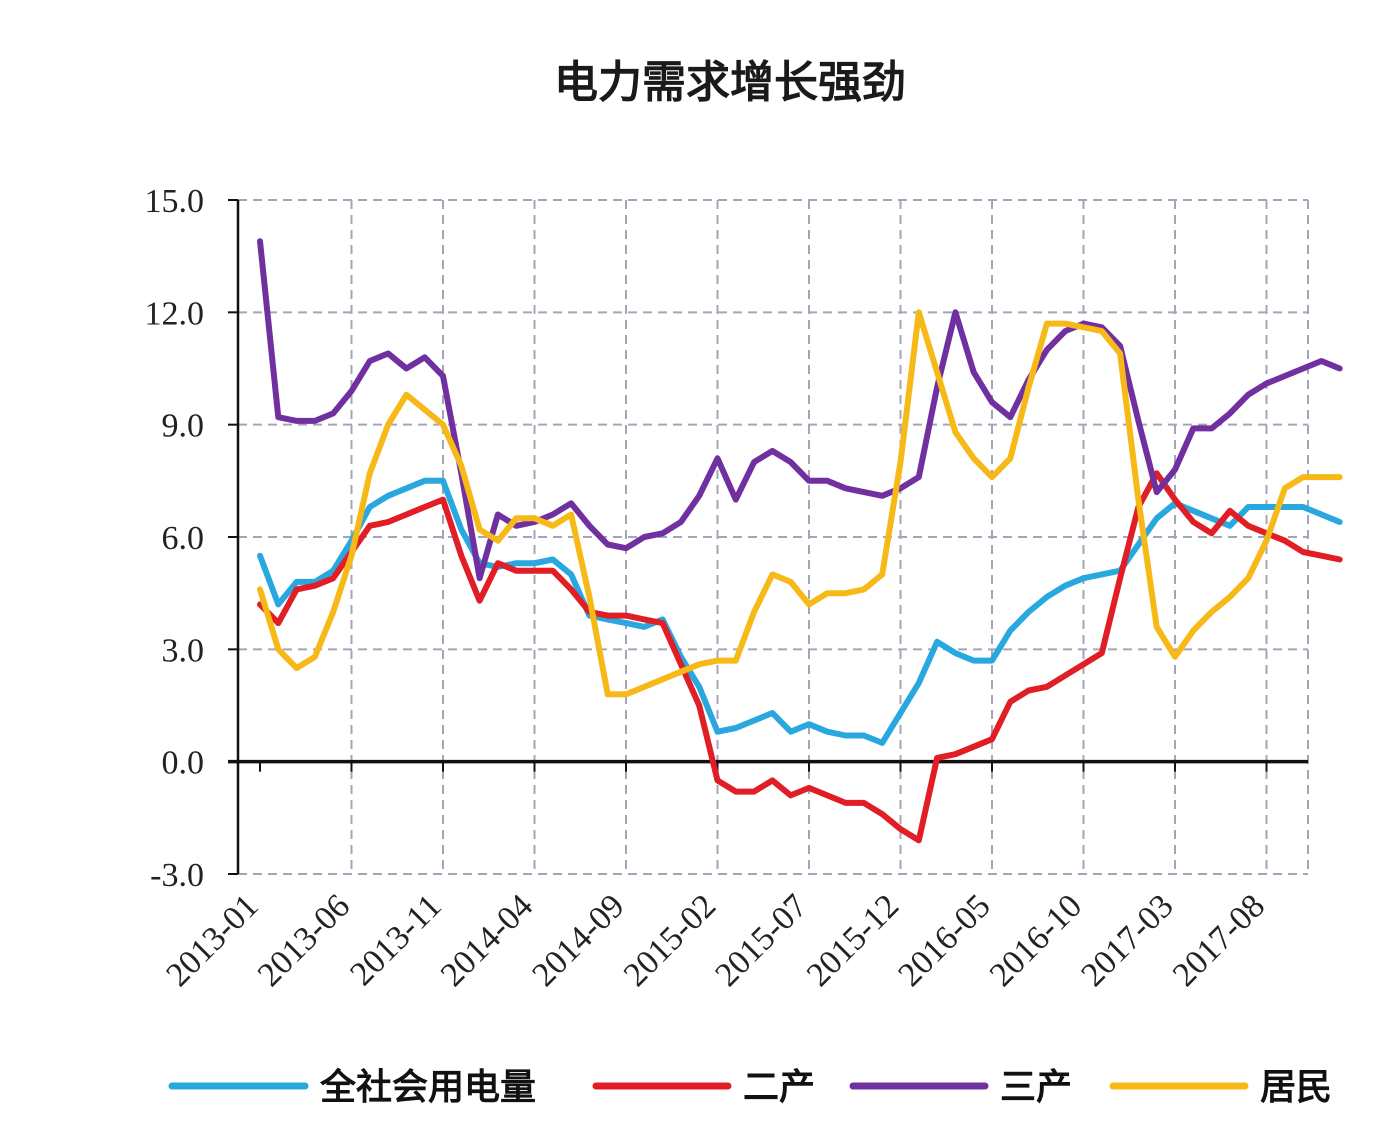  I want to click on x-tick-label: 2015-02, so click(670, 940).